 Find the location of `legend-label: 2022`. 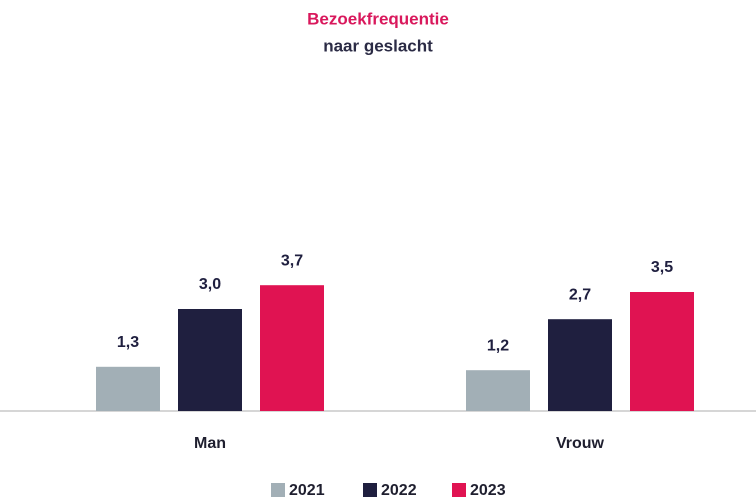

legend-label: 2022 is located at coordinates (399, 490).